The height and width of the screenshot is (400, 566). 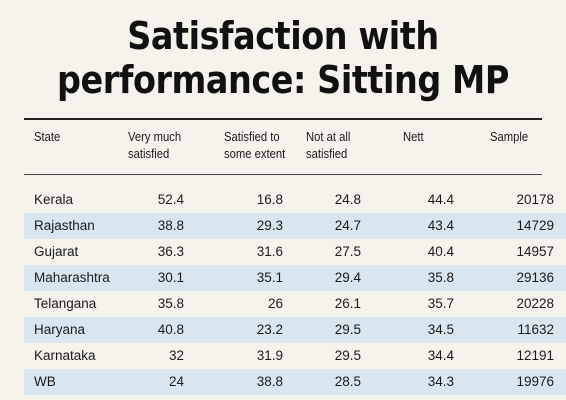 I want to click on header-nett: Nett, so click(x=413, y=137).